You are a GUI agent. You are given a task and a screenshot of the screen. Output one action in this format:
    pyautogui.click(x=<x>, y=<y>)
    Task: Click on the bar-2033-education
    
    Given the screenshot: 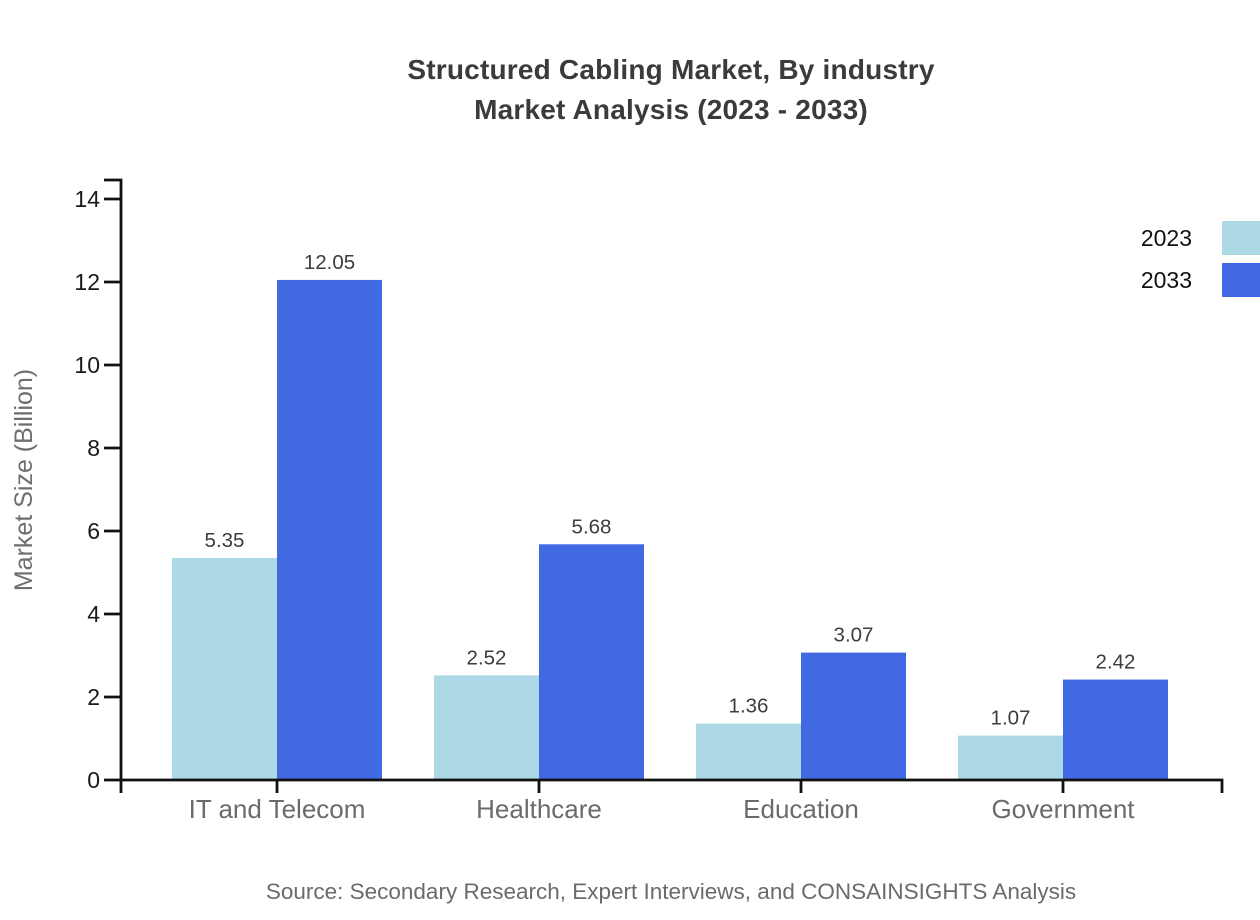 What is the action you would take?
    pyautogui.click(x=853, y=716)
    